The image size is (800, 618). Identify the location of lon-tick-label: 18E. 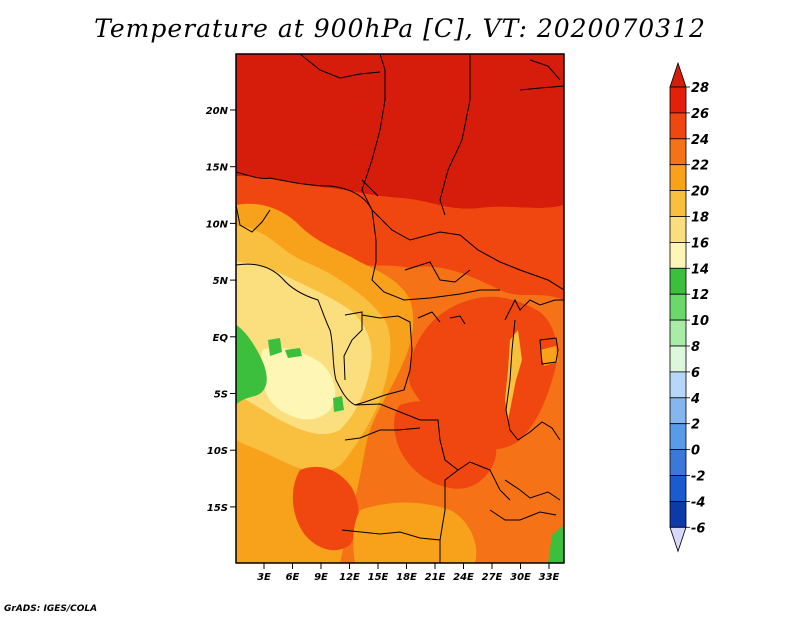
(406, 577).